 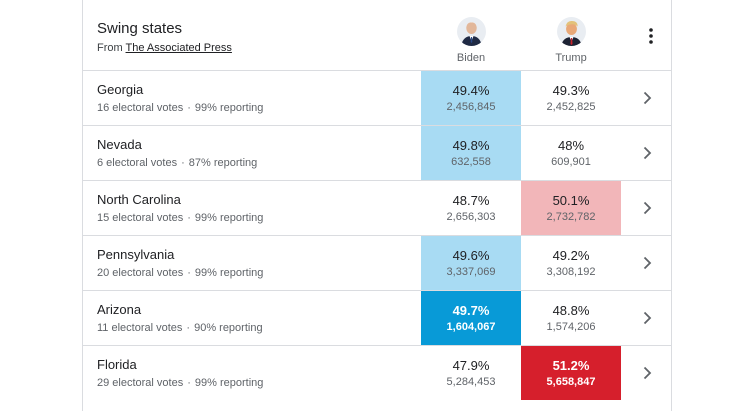 I want to click on source-link: The Associated Press, so click(x=178, y=48).